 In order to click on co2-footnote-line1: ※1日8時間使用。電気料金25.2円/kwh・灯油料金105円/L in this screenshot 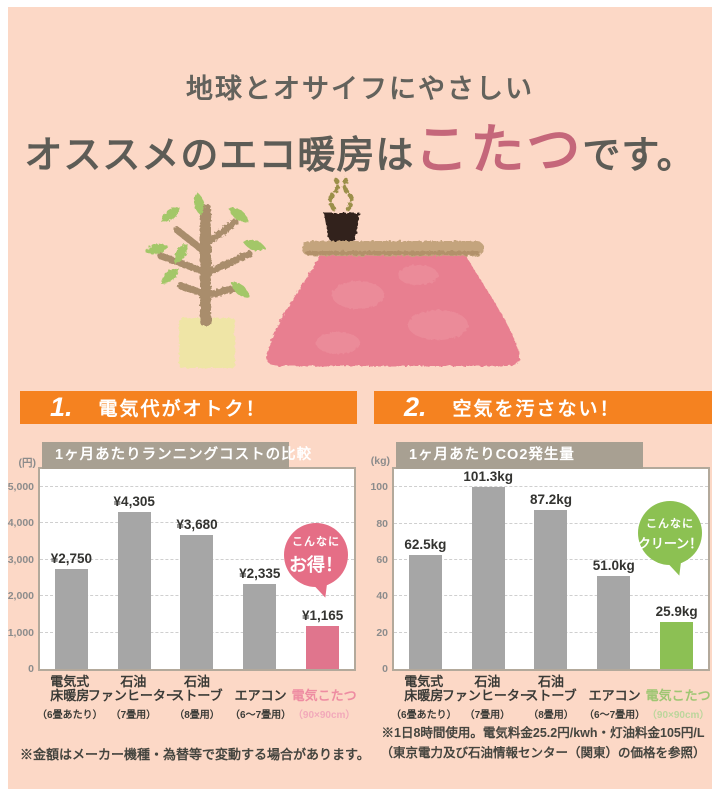, I will do `click(543, 733)`.